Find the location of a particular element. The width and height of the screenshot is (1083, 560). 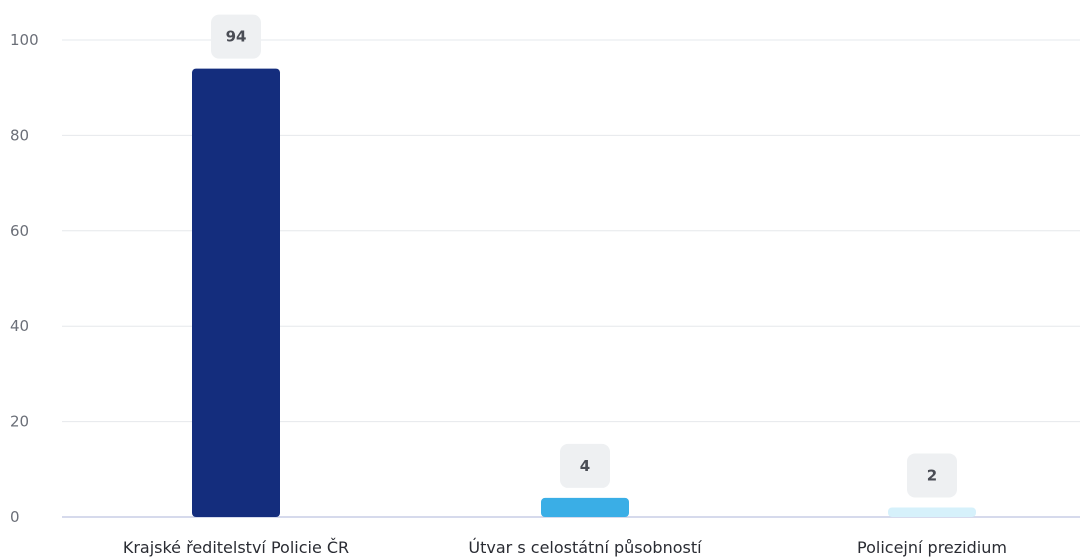

y-tick-label: 80 is located at coordinates (19, 135).